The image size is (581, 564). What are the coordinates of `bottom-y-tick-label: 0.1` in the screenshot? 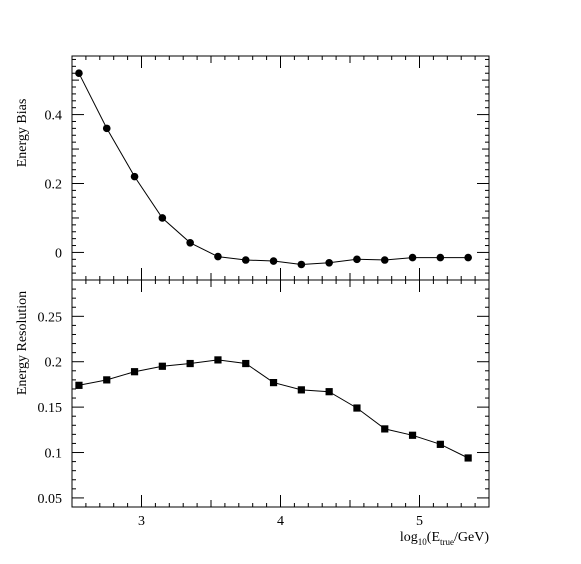 It's located at (54, 454).